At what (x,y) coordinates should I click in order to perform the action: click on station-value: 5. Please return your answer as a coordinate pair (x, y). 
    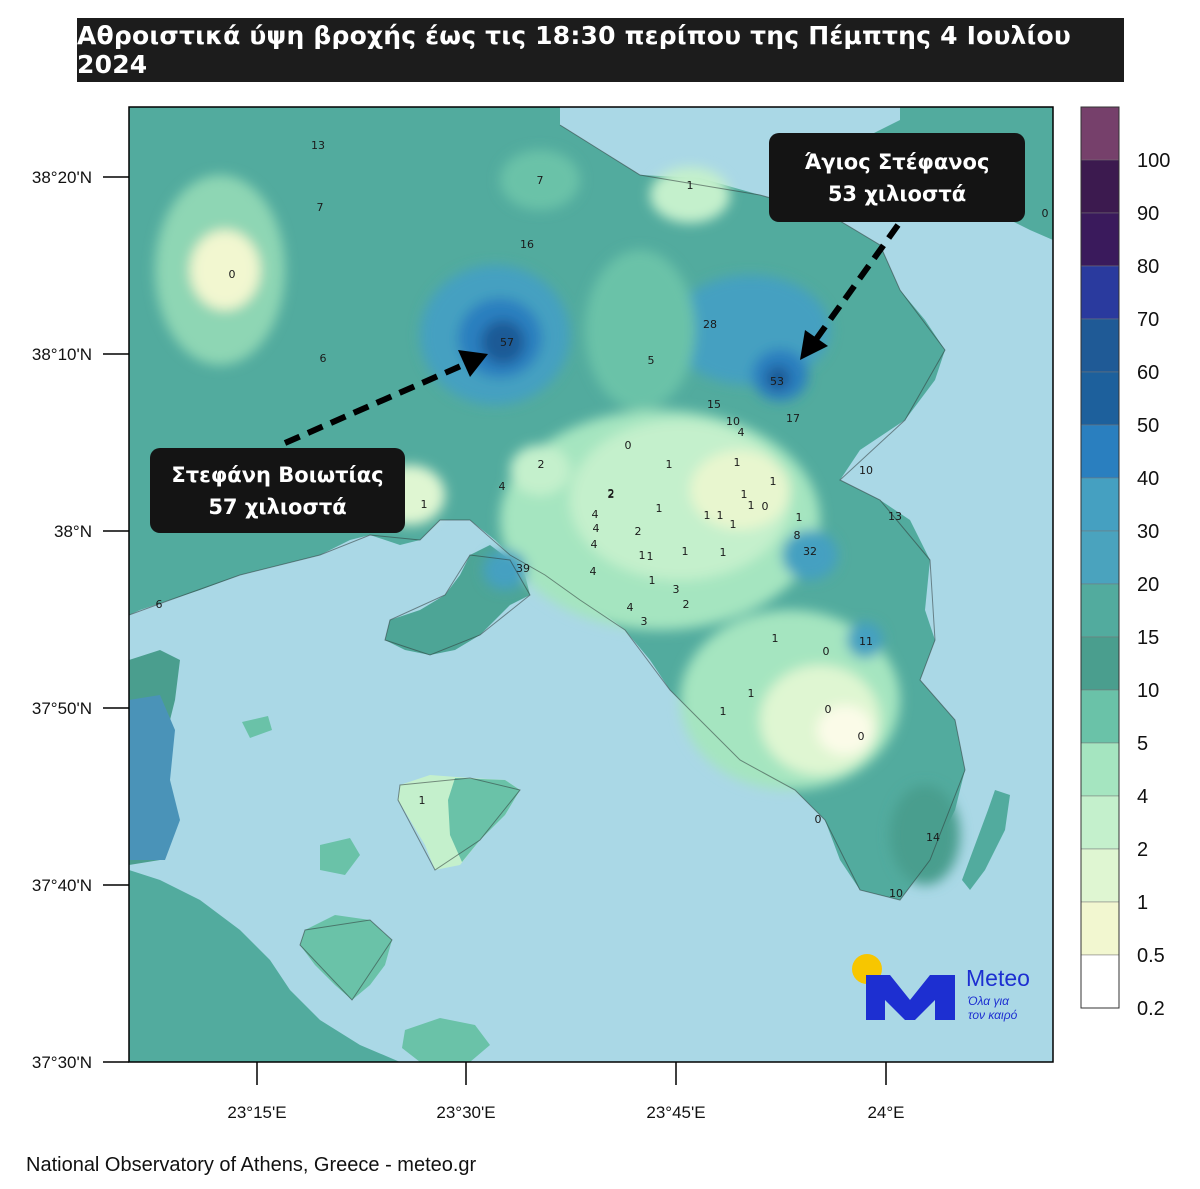
    Looking at the image, I should click on (651, 360).